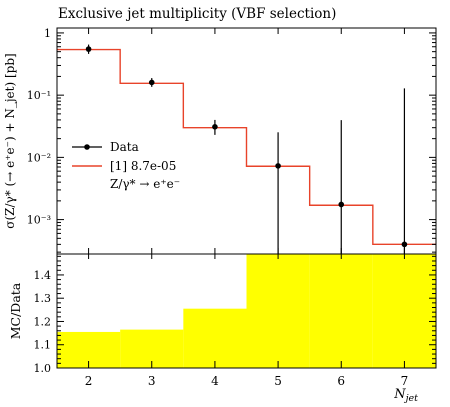 This screenshot has width=450, height=407. What do you see at coordinates (341, 381) in the screenshot?
I see `x-tick-label: 6` at bounding box center [341, 381].